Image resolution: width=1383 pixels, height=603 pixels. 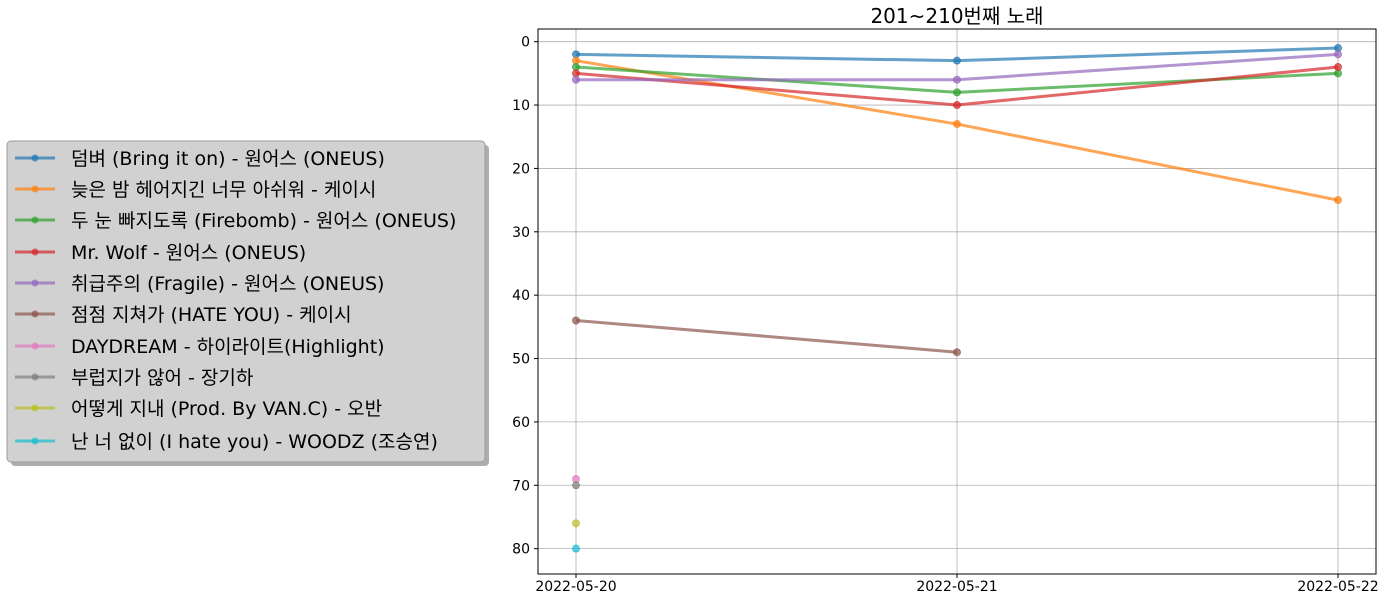 I want to click on legend-entry: 늦은 밤 헤어지긴 너무 아쉬워 - 케이시, so click(x=195, y=190).